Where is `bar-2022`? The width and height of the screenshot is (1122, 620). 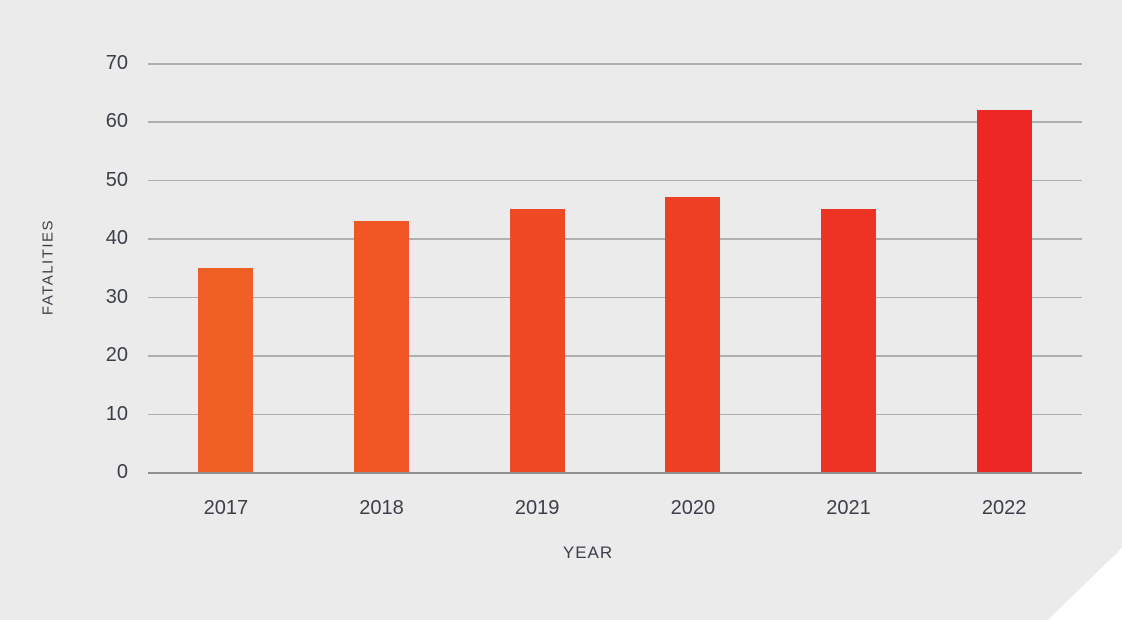
bar-2022 is located at coordinates (1004, 290).